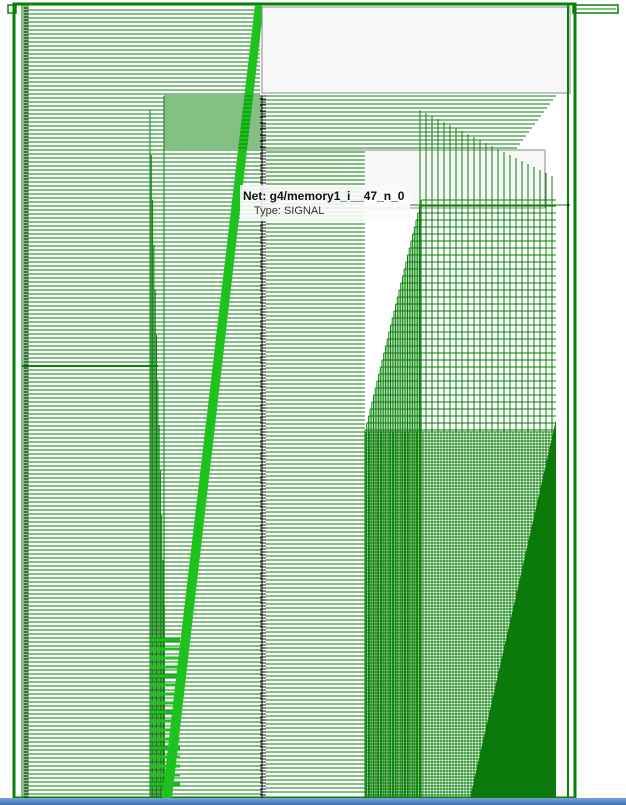  What do you see at coordinates (513, 609) in the screenshot?
I see `dense-net-block` at bounding box center [513, 609].